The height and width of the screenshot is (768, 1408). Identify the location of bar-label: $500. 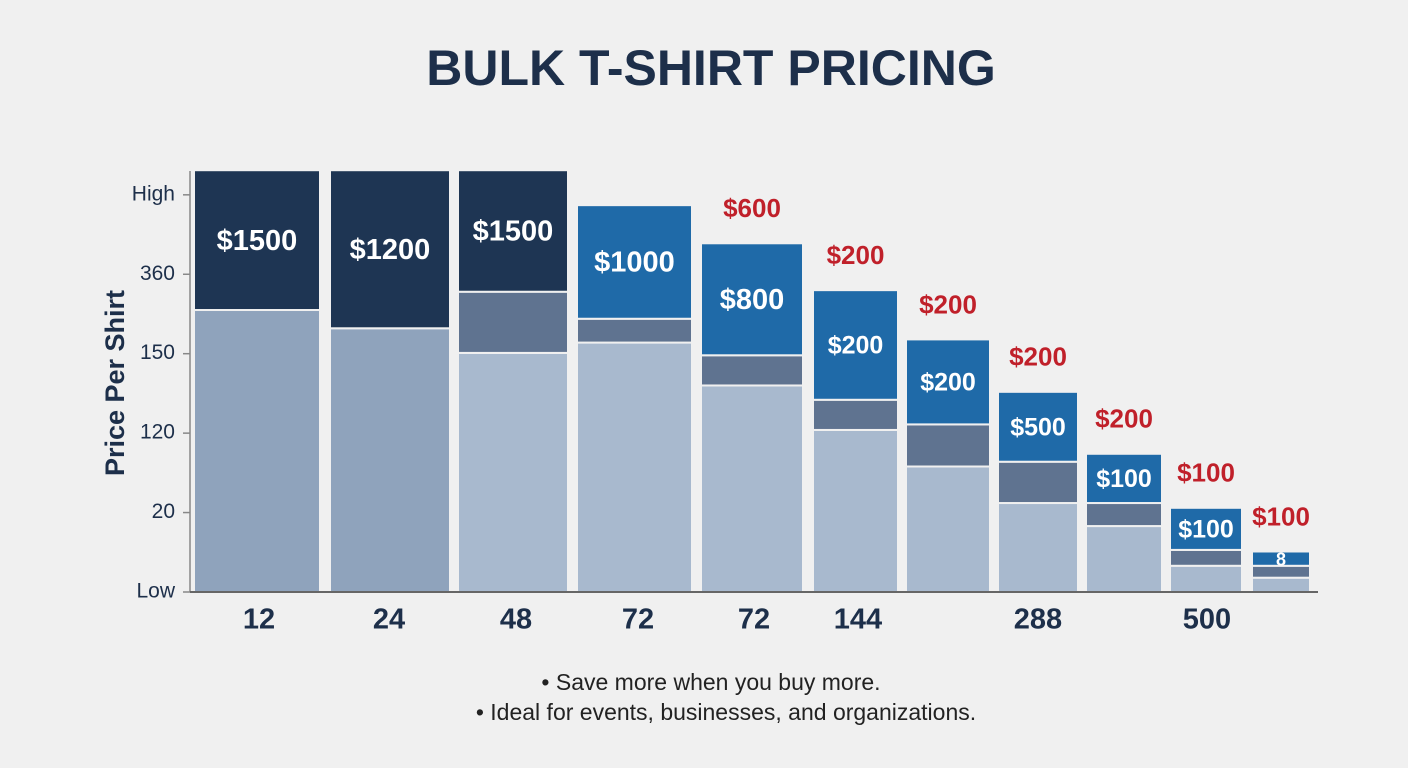
(1038, 427).